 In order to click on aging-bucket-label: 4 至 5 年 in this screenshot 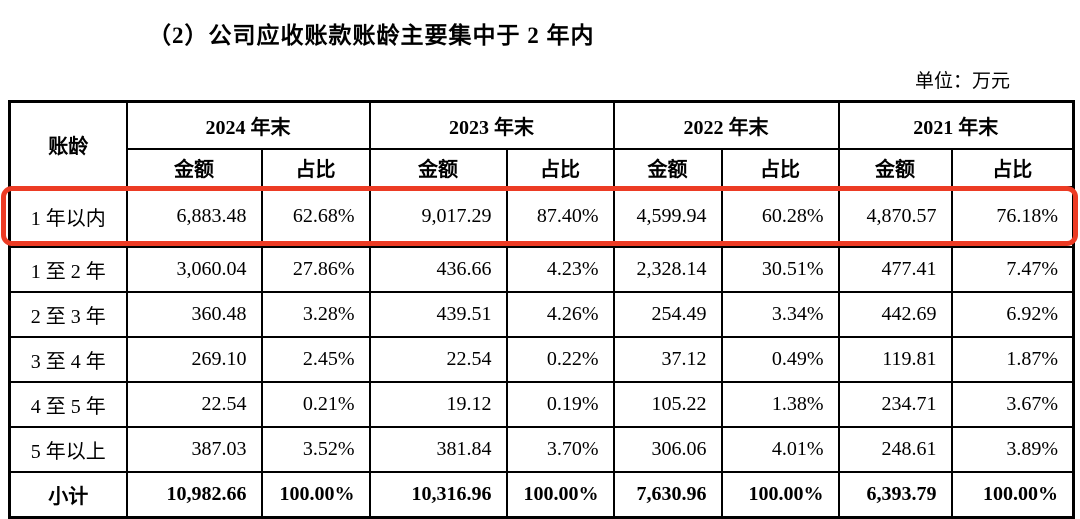, I will do `click(68, 404)`.